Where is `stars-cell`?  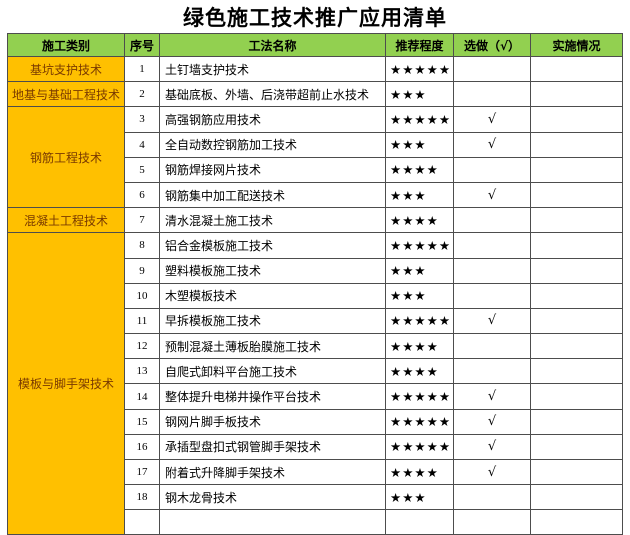
stars-cell is located at coordinates (419, 522).